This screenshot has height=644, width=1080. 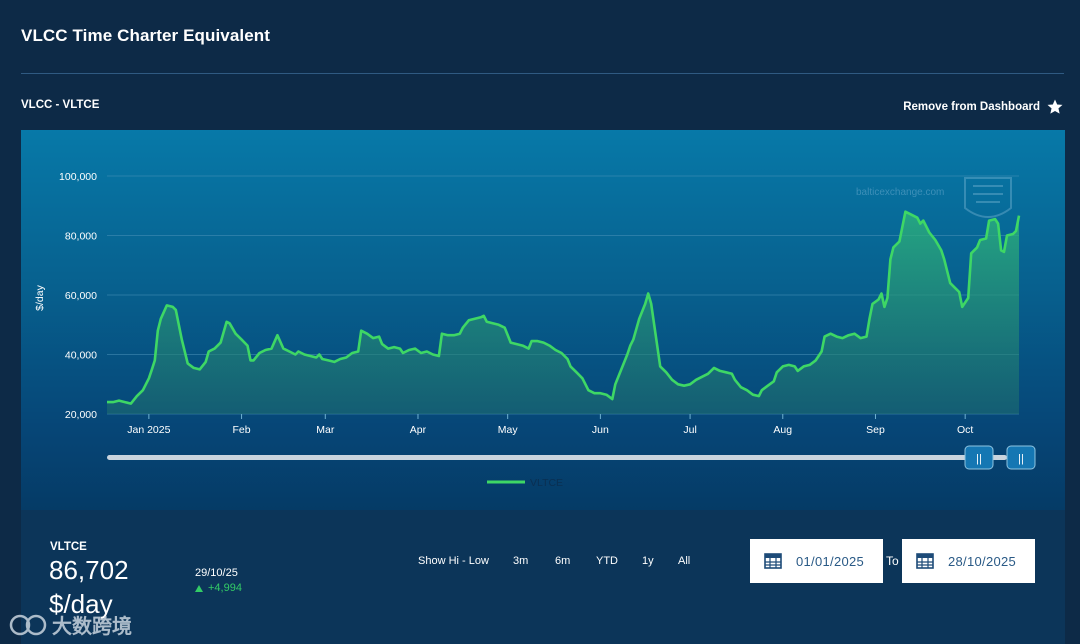 I want to click on range-3m: 3m, so click(x=521, y=561).